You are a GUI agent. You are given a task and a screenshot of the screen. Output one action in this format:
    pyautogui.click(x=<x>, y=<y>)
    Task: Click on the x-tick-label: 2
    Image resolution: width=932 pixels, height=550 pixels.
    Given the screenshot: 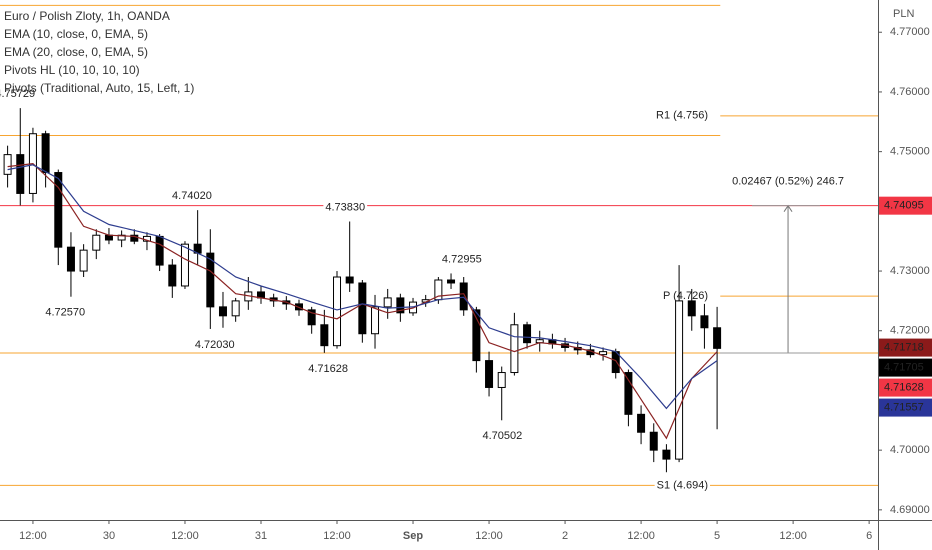 What is the action you would take?
    pyautogui.click(x=565, y=536)
    